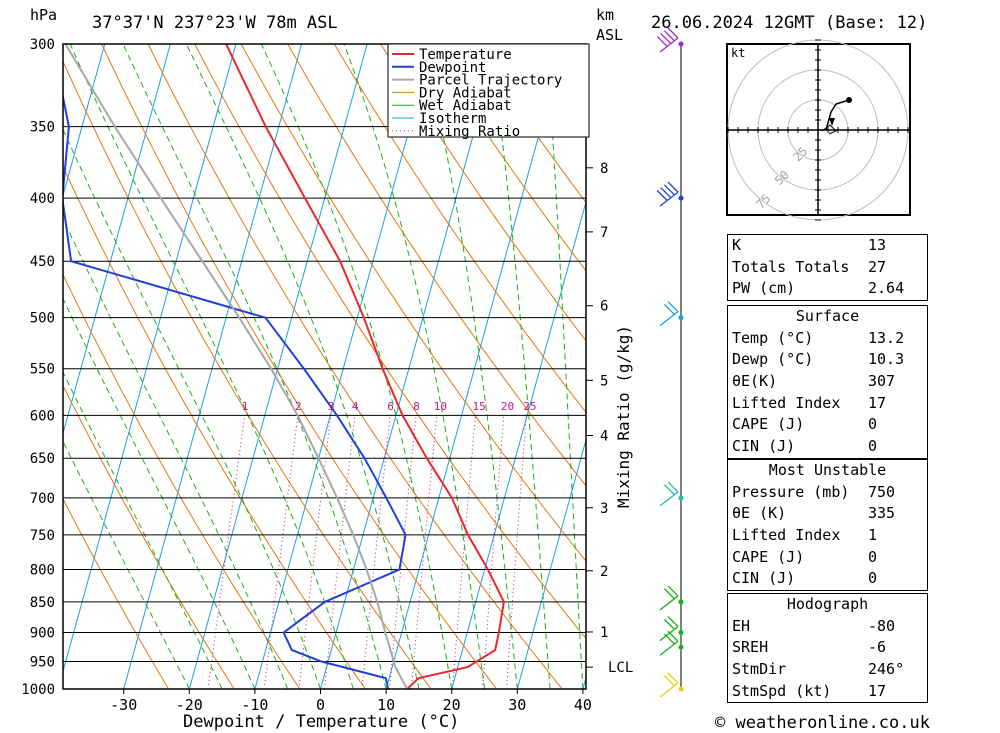 The image size is (1000, 733). I want to click on index-value: 307, so click(882, 381).